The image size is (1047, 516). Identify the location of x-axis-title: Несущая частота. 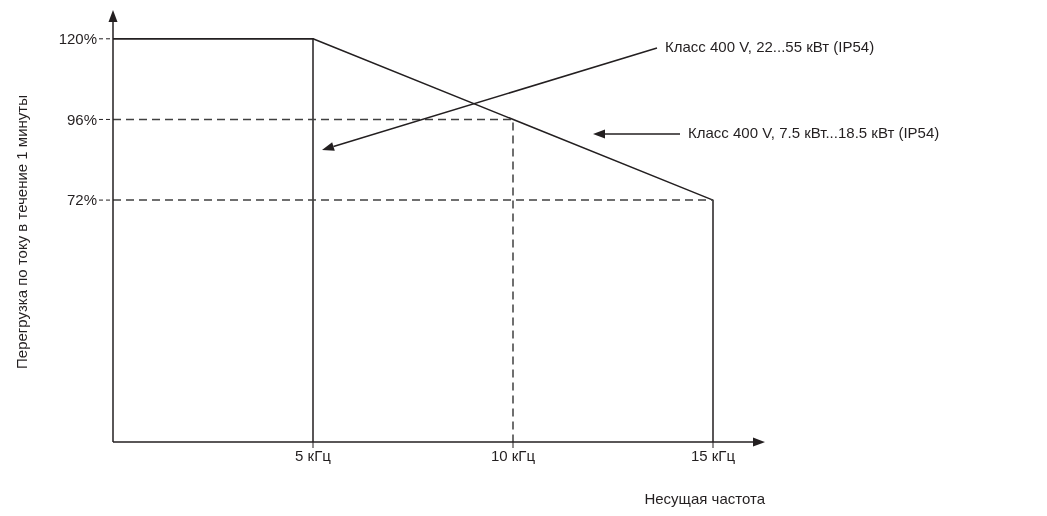
(705, 498).